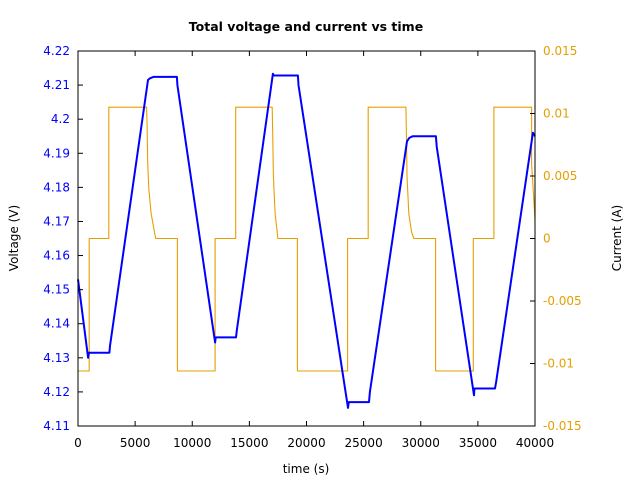  What do you see at coordinates (560, 176) in the screenshot?
I see `y2-tick-label: 0.005` at bounding box center [560, 176].